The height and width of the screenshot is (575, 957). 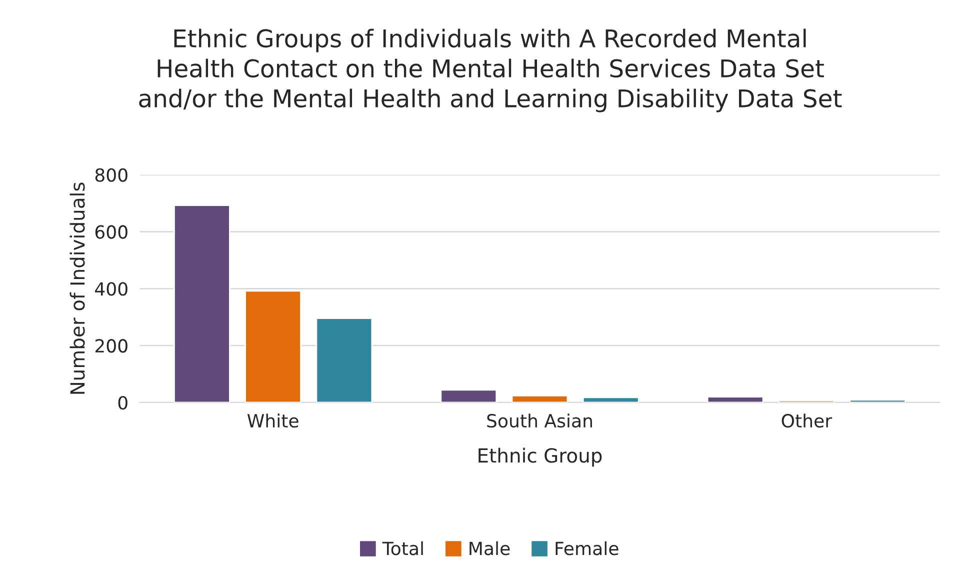 What do you see at coordinates (490, 548) in the screenshot?
I see `legend-label: Male` at bounding box center [490, 548].